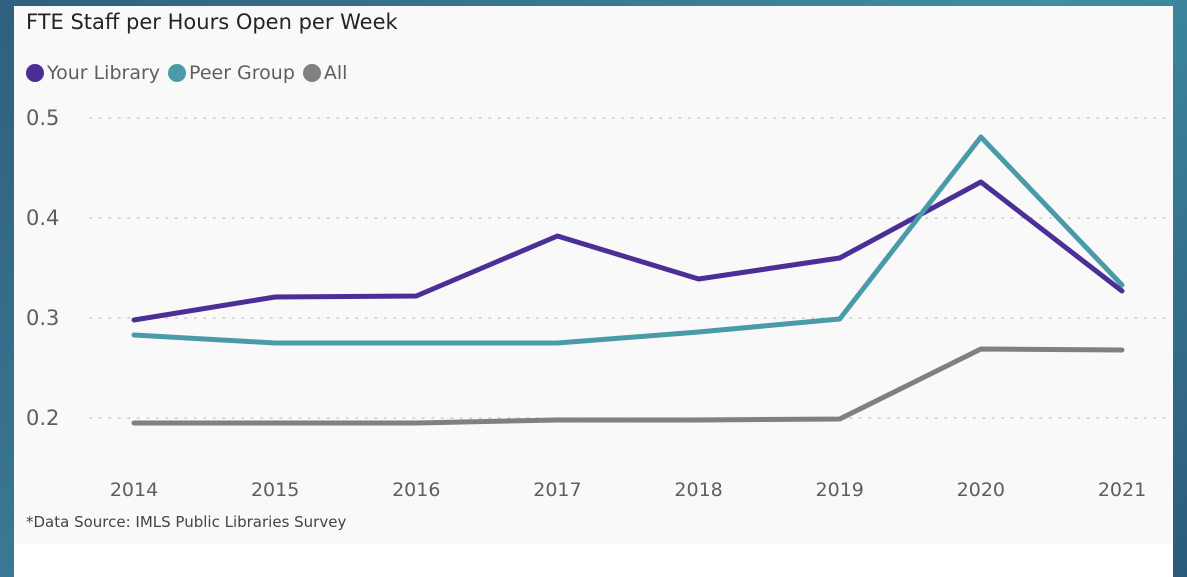  Describe the element at coordinates (42, 318) in the screenshot. I see `y-tick-label: 0.3` at that location.